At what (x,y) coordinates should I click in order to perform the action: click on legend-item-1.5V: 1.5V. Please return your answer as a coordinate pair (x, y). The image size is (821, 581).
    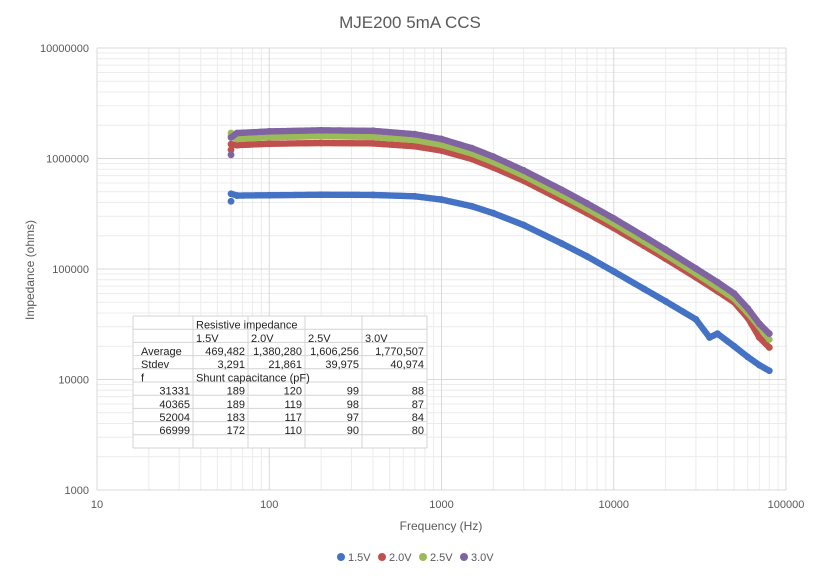
    Looking at the image, I should click on (354, 558).